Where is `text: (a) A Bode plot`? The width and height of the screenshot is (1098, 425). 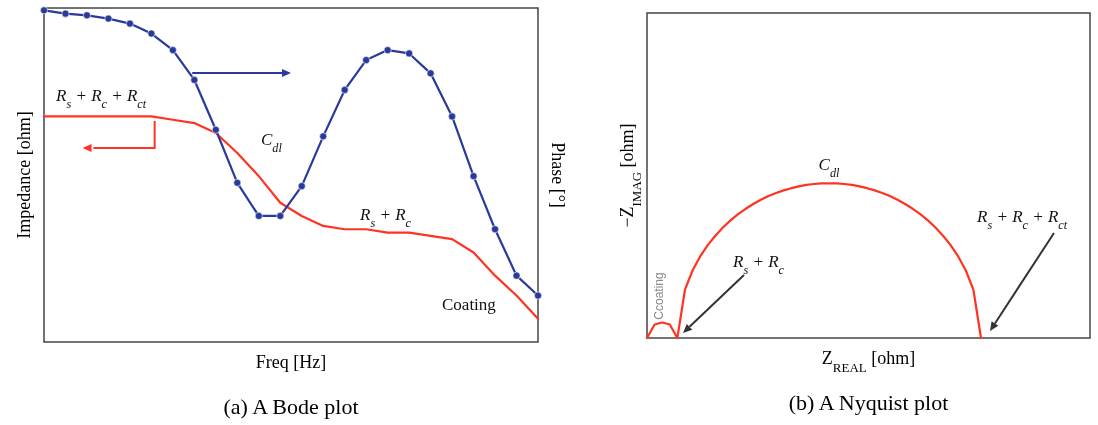
text: (a) A Bode plot is located at coordinates (291, 406).